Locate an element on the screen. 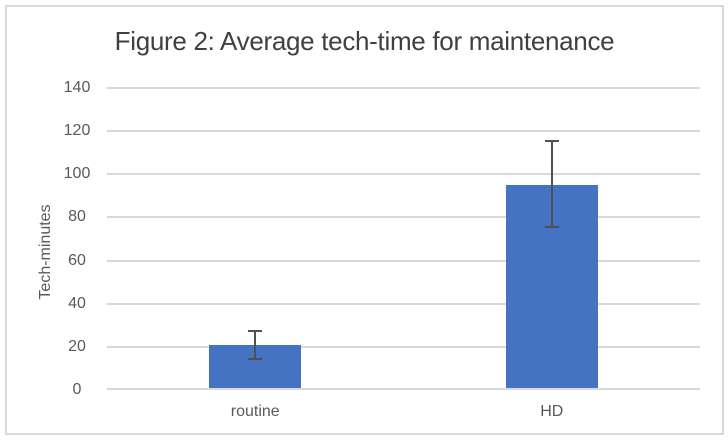  y-tick-label: 40 is located at coordinates (77, 303).